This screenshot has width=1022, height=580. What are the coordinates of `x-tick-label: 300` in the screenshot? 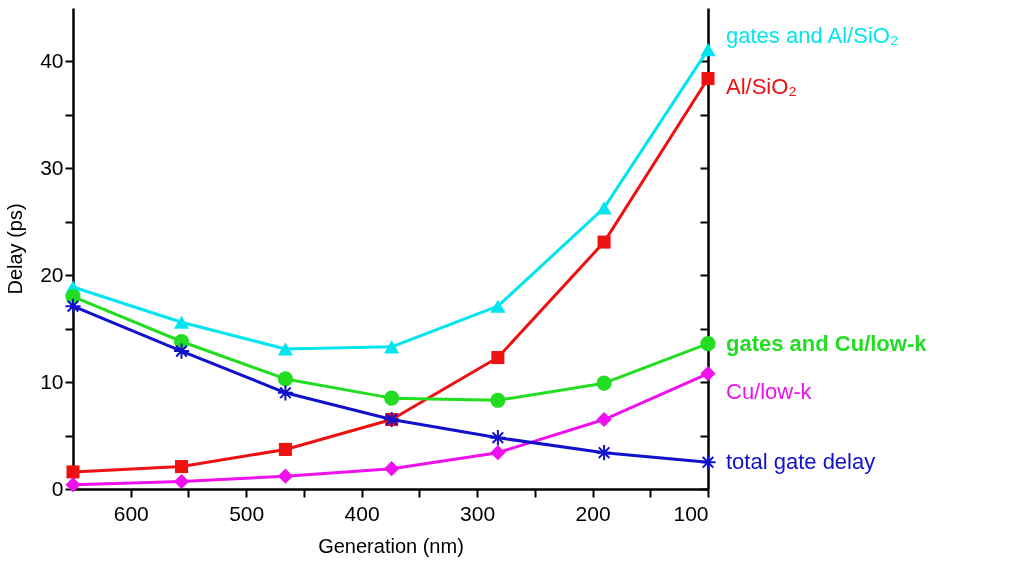 It's located at (478, 513).